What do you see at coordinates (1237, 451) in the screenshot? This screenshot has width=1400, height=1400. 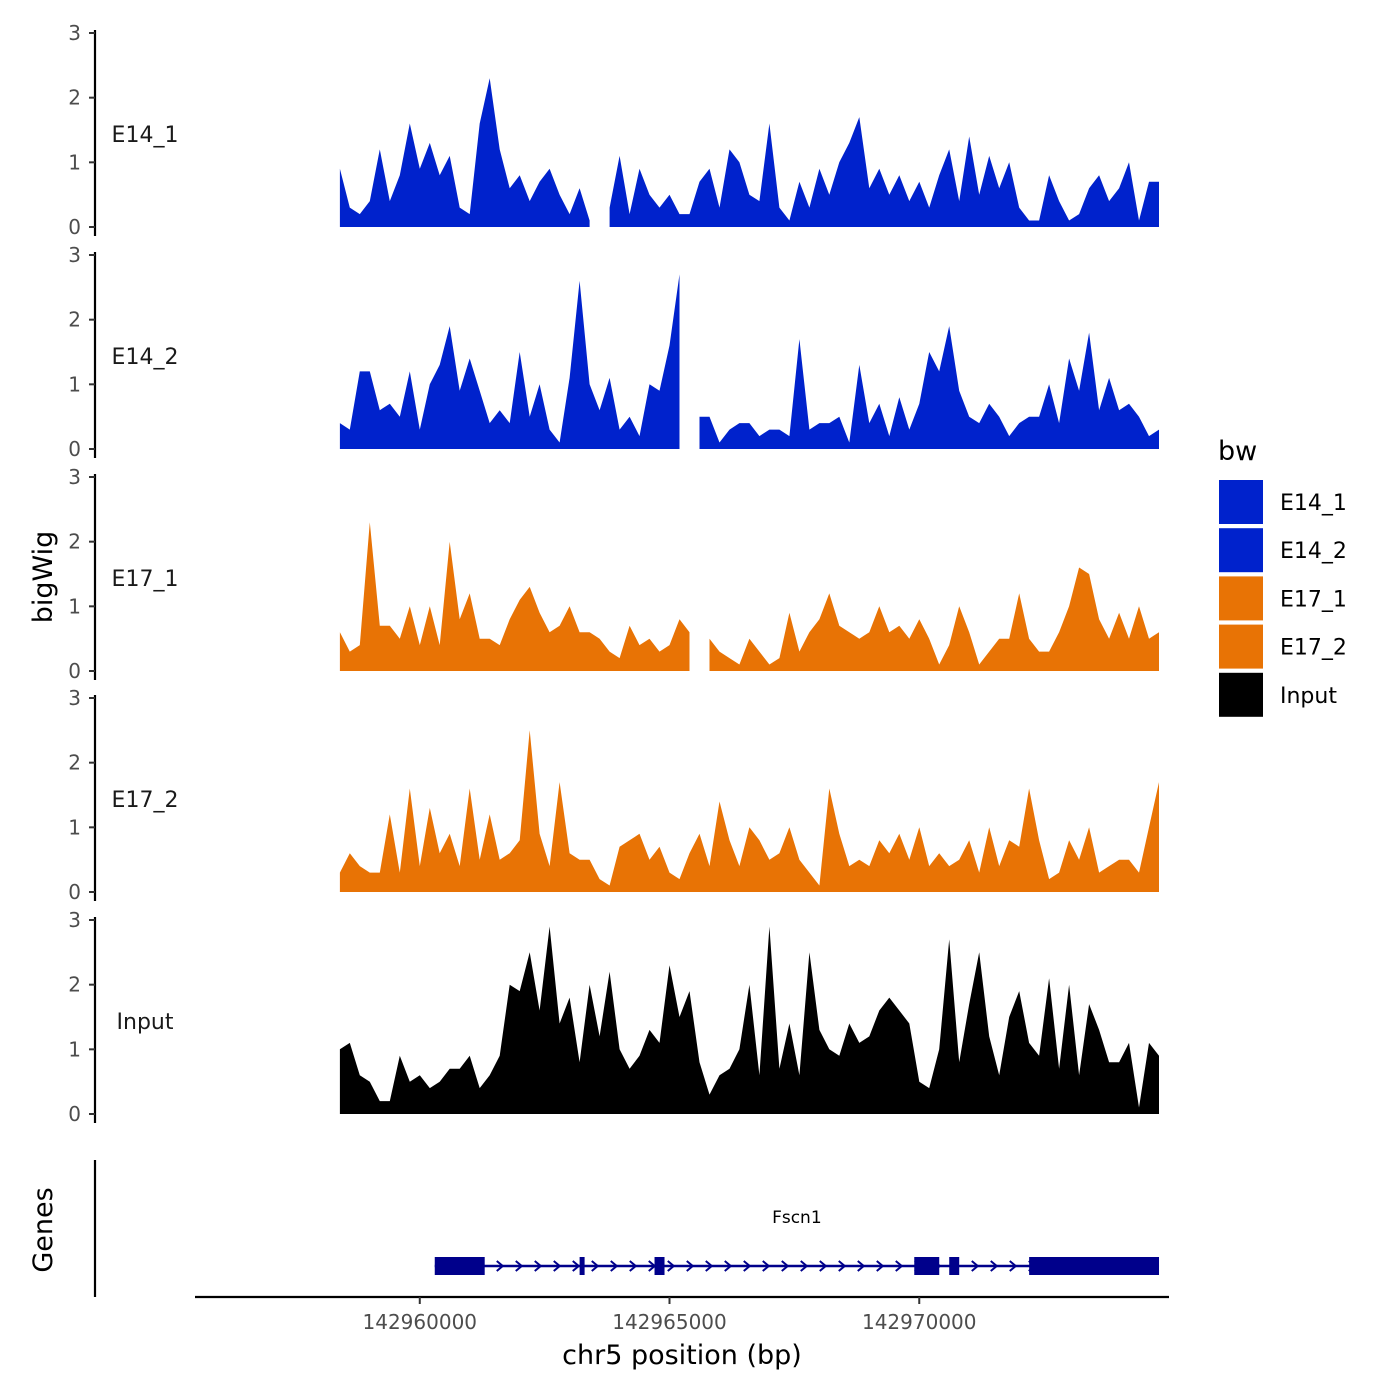 I see `legend-title: bw` at bounding box center [1237, 451].